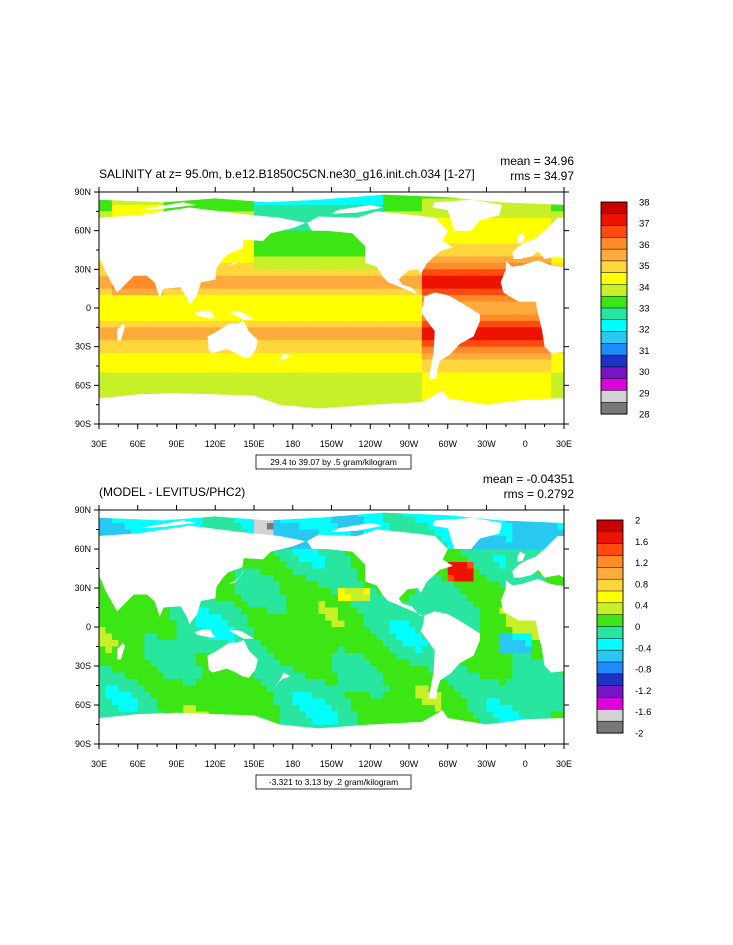  What do you see at coordinates (447, 444) in the screenshot?
I see `x-tick-label: 60W` at bounding box center [447, 444].